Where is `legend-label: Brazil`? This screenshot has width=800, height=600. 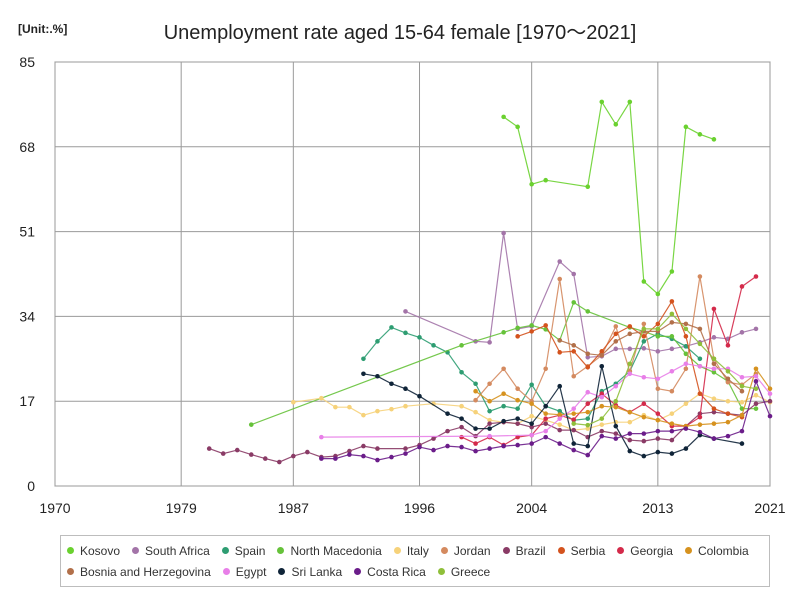 legend-label: Brazil is located at coordinates (530, 550).